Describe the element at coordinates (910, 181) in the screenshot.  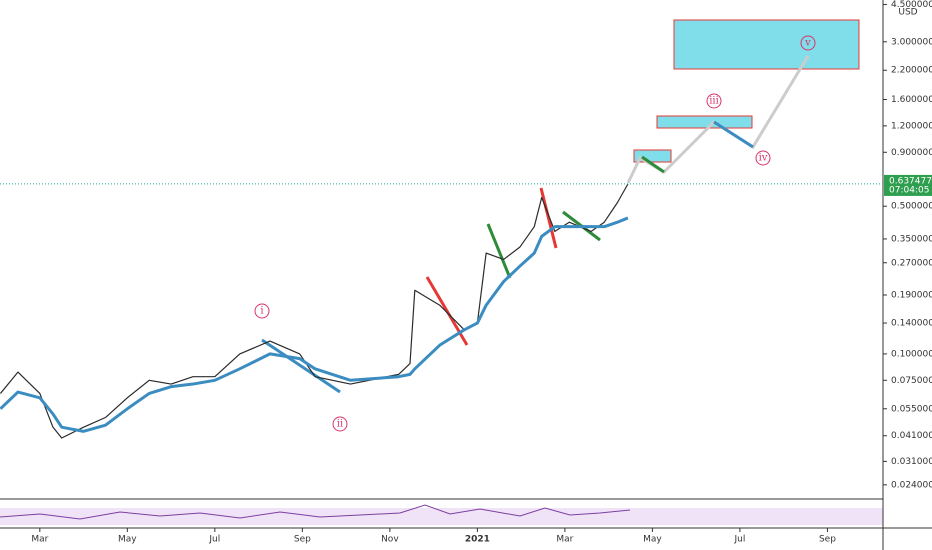
I see `current-price-label: 0.637477` at that location.